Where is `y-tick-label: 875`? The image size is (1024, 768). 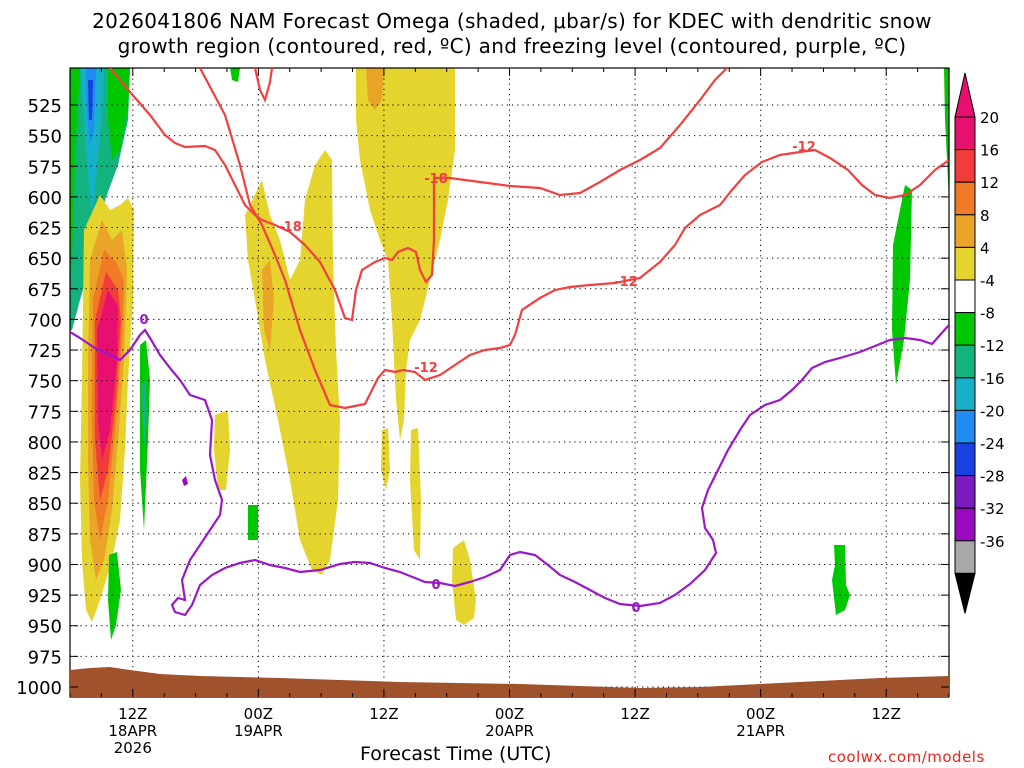
y-tick-label: 875 is located at coordinates (45, 535).